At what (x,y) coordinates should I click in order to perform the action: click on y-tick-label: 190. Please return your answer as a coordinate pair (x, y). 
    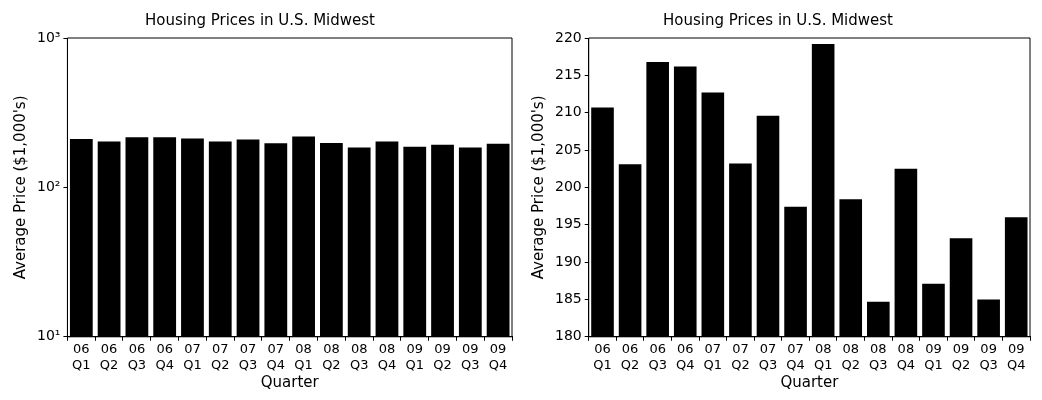
    Looking at the image, I should click on (568, 260).